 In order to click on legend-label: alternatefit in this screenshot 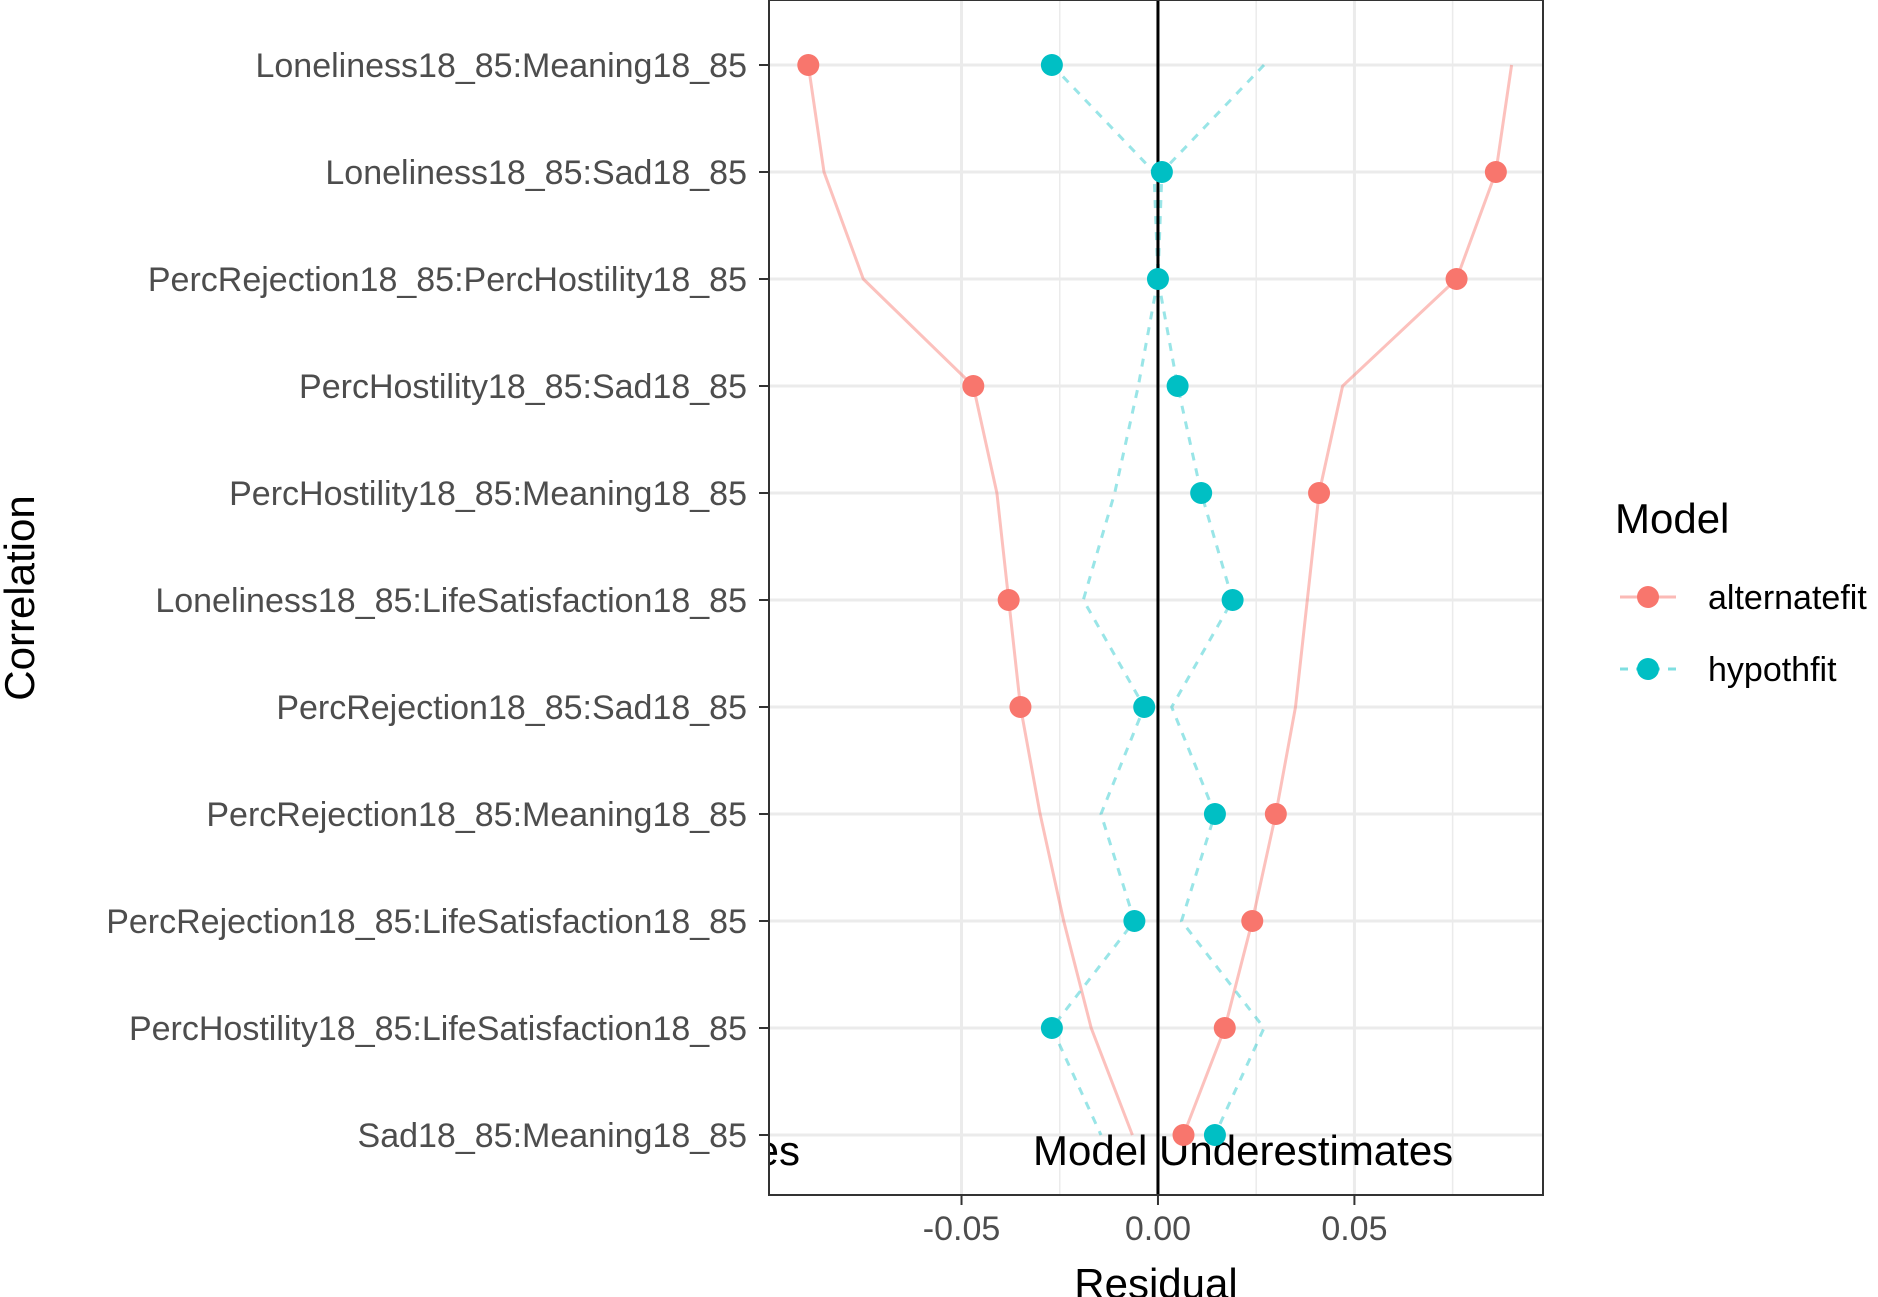, I will do `click(1787, 598)`.